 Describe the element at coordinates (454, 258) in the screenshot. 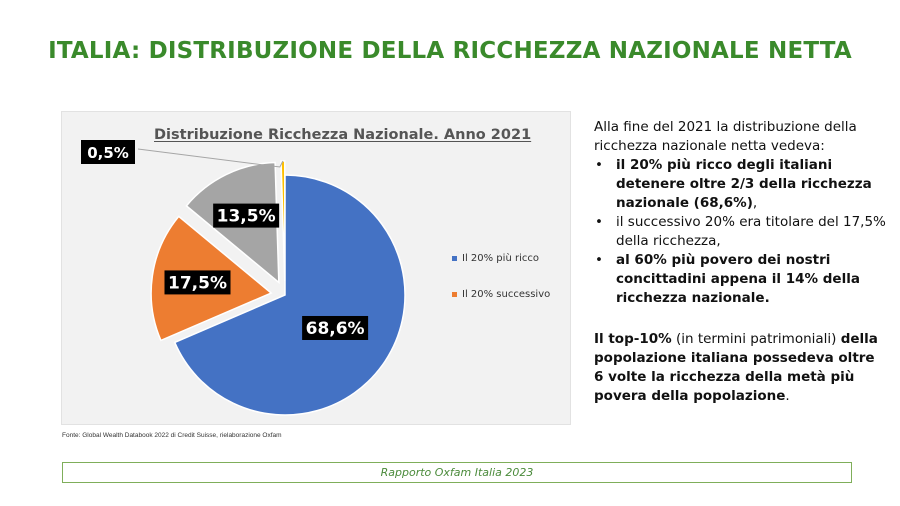

I see `legend-swatch-top20` at that location.